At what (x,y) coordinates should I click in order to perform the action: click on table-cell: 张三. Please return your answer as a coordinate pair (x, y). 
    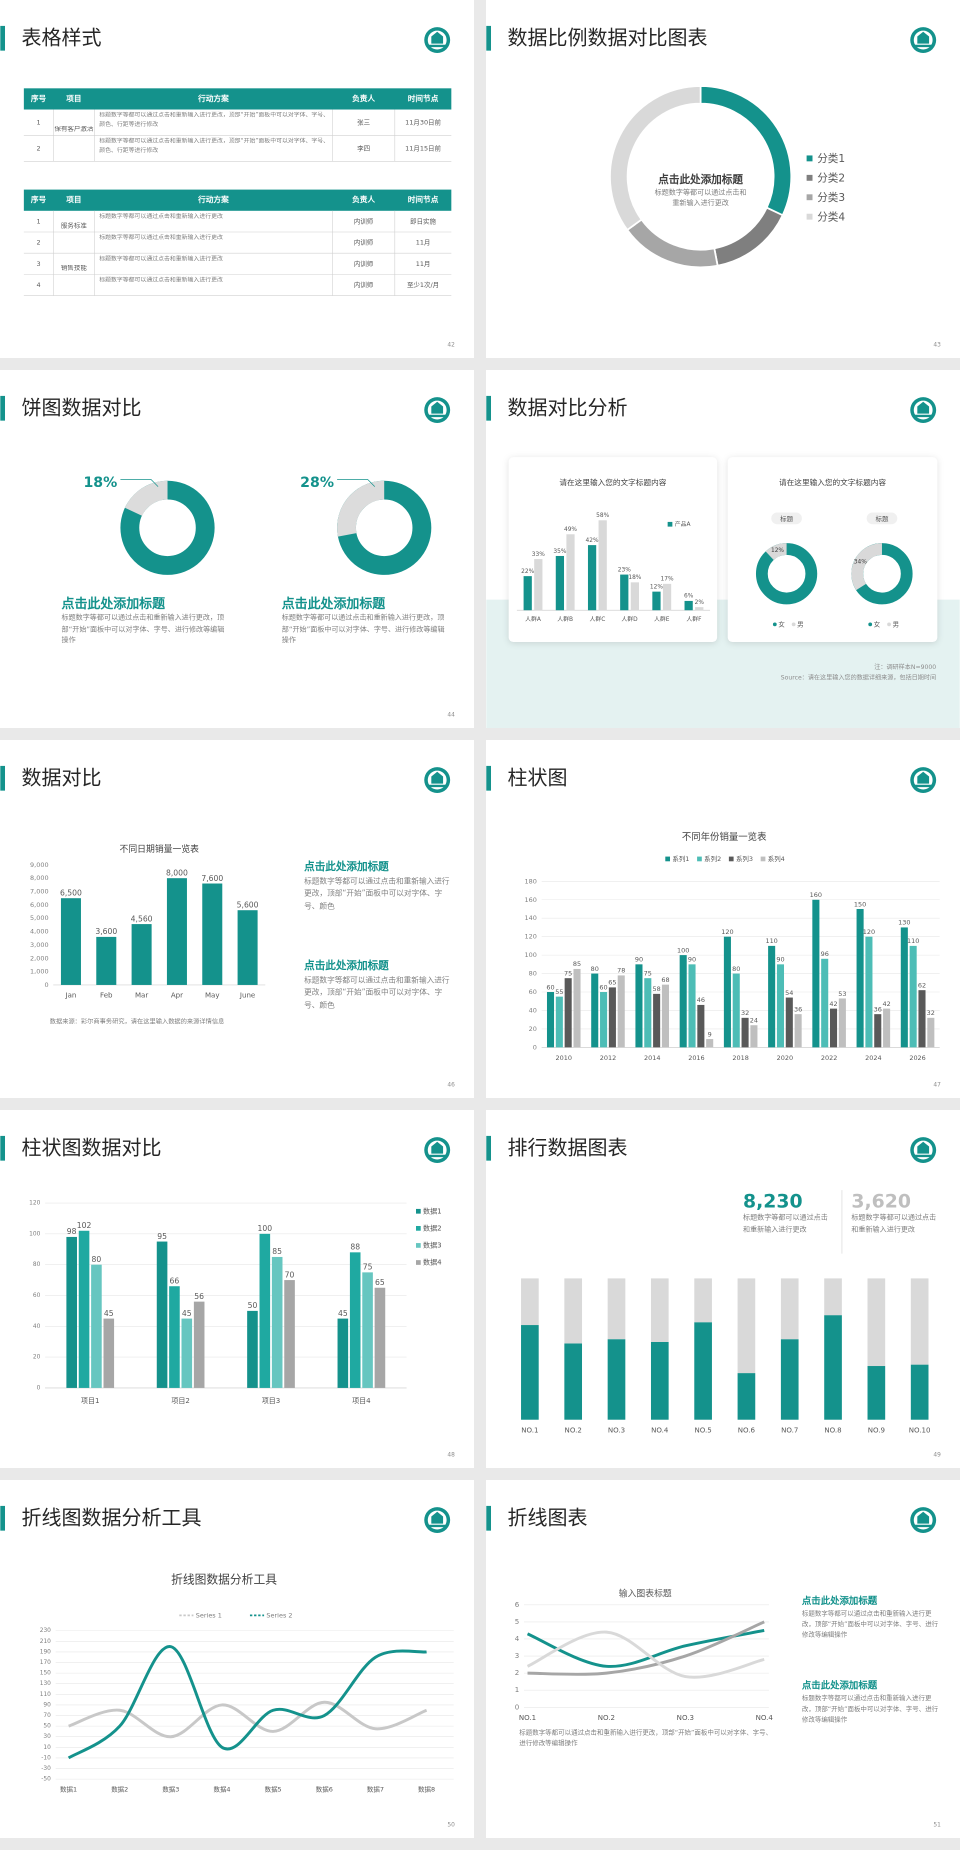
    Looking at the image, I should click on (363, 121).